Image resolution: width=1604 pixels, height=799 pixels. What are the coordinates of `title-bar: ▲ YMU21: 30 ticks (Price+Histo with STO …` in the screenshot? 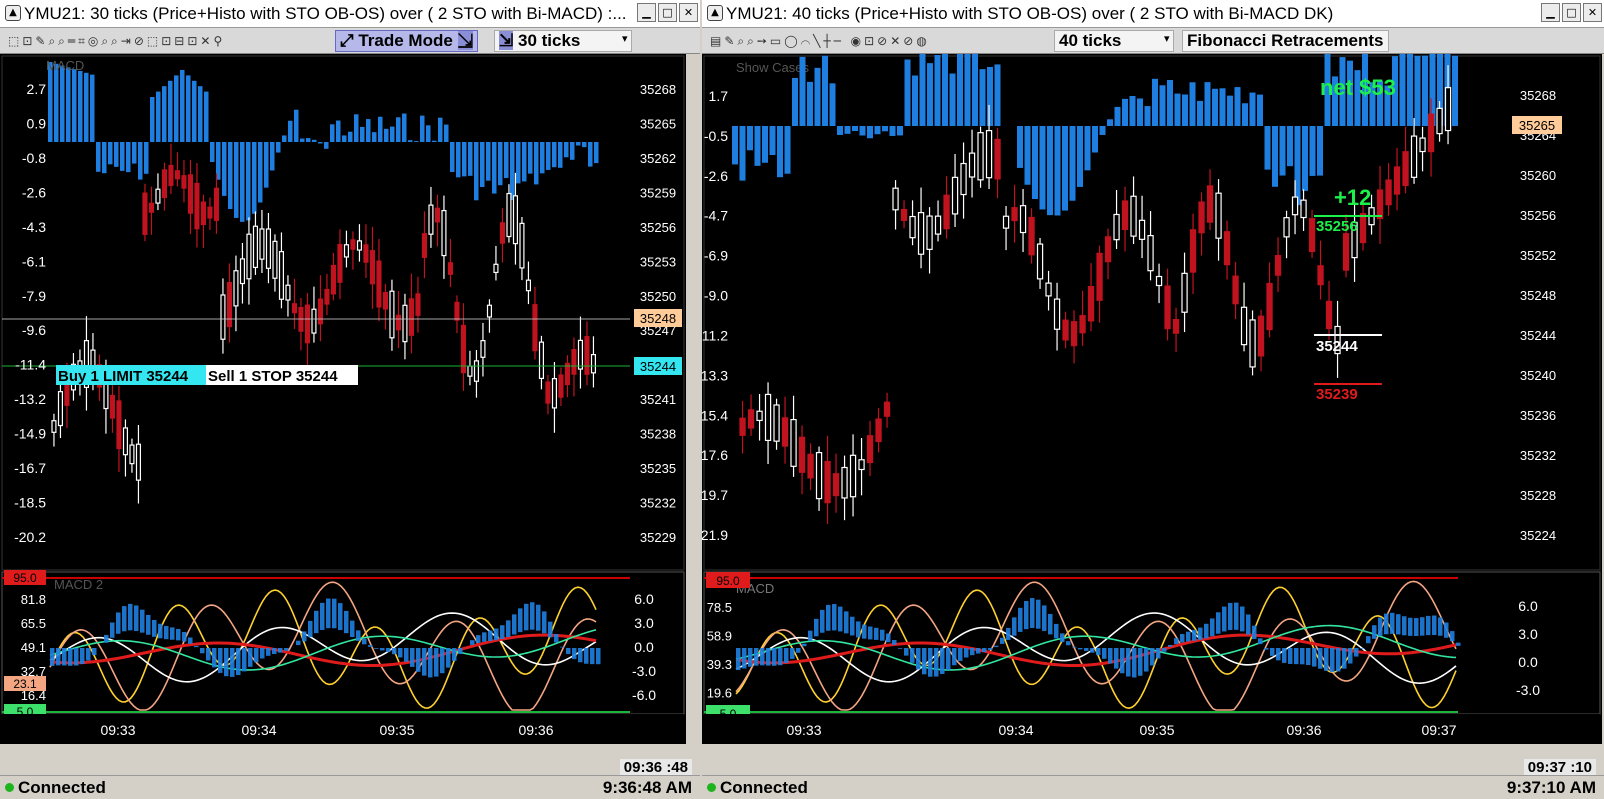 It's located at (350, 14).